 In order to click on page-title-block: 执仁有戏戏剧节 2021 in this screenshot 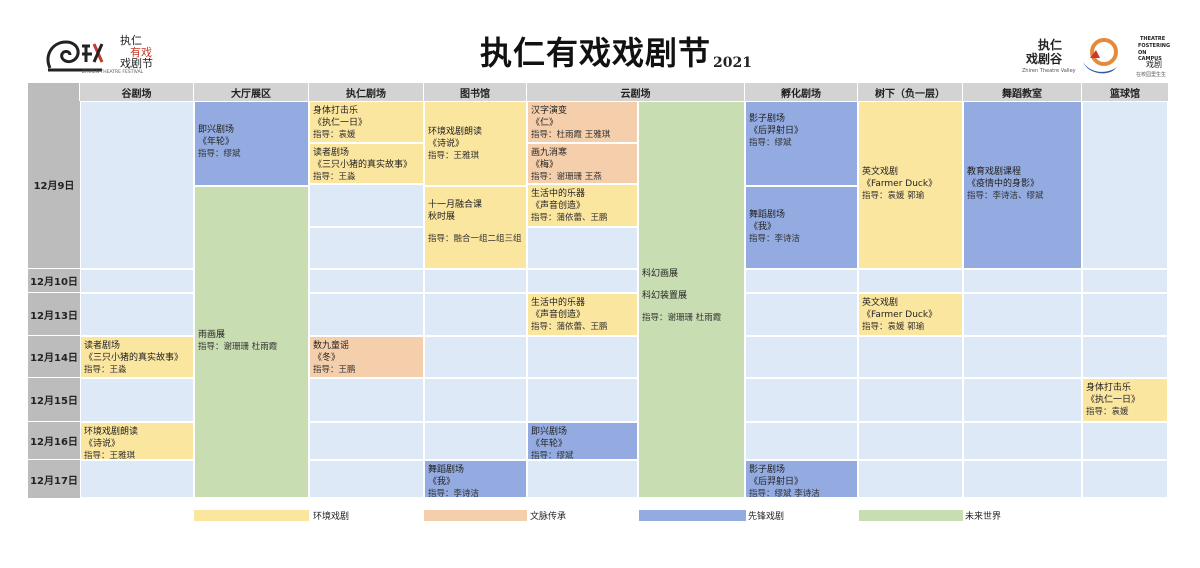, I will do `click(616, 54)`.